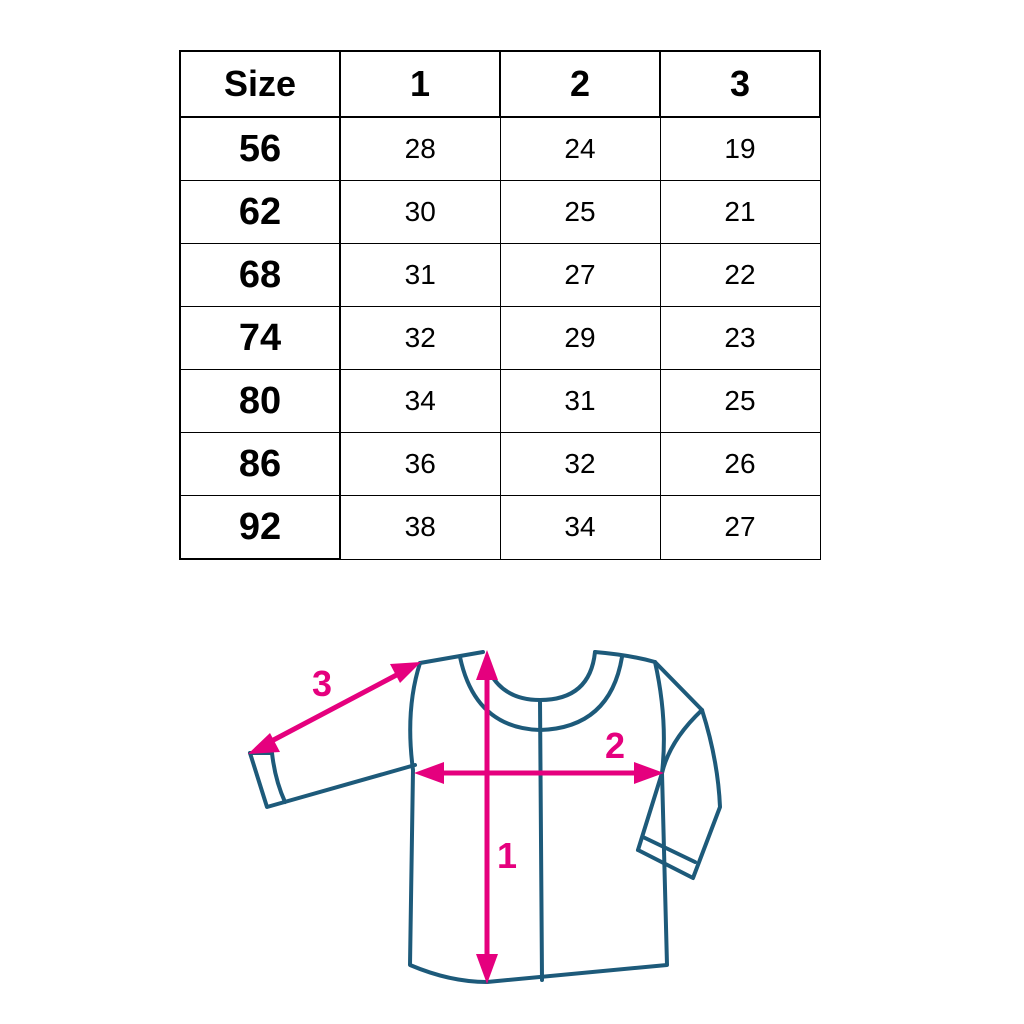 Image resolution: width=1024 pixels, height=1024 pixels. Describe the element at coordinates (335, 707) in the screenshot. I see `sleeve-arrow` at that location.